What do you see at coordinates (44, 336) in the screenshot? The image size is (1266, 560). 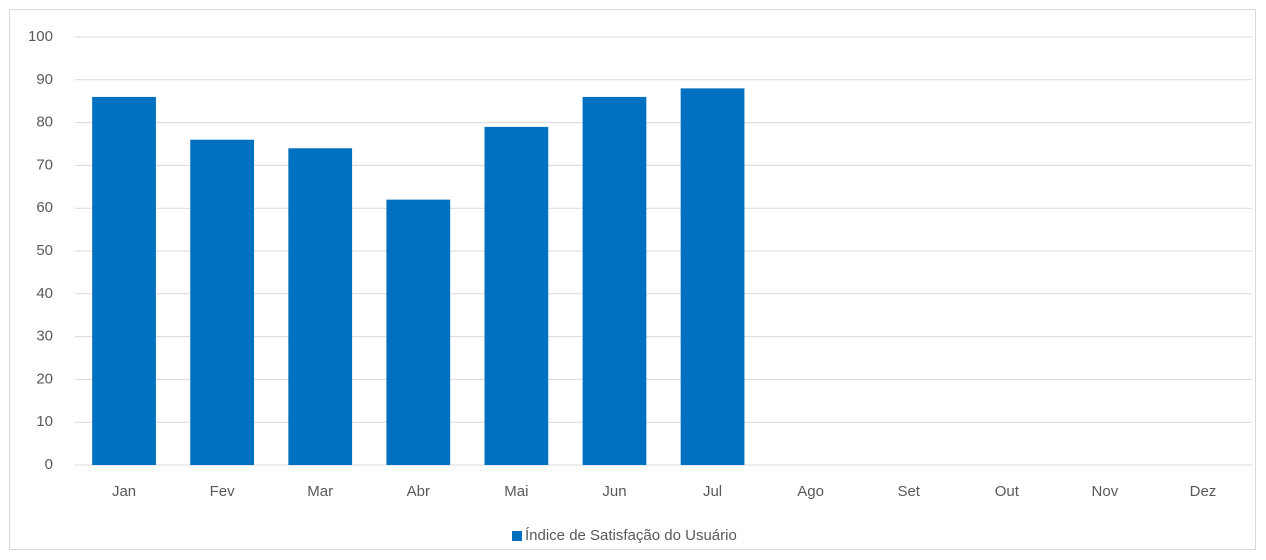 I see `y-tick-label: 30` at bounding box center [44, 336].